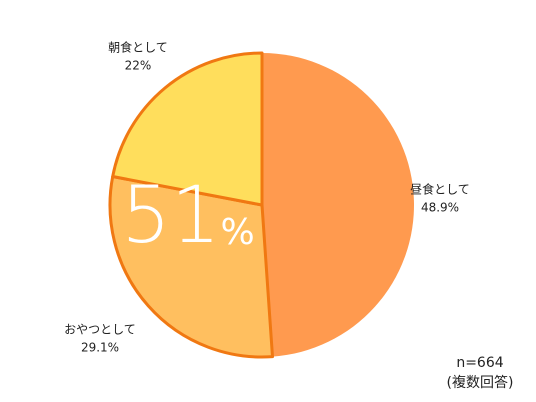 The height and width of the screenshot is (402, 536). I want to click on highlight-label: 51%, so click(187, 216).